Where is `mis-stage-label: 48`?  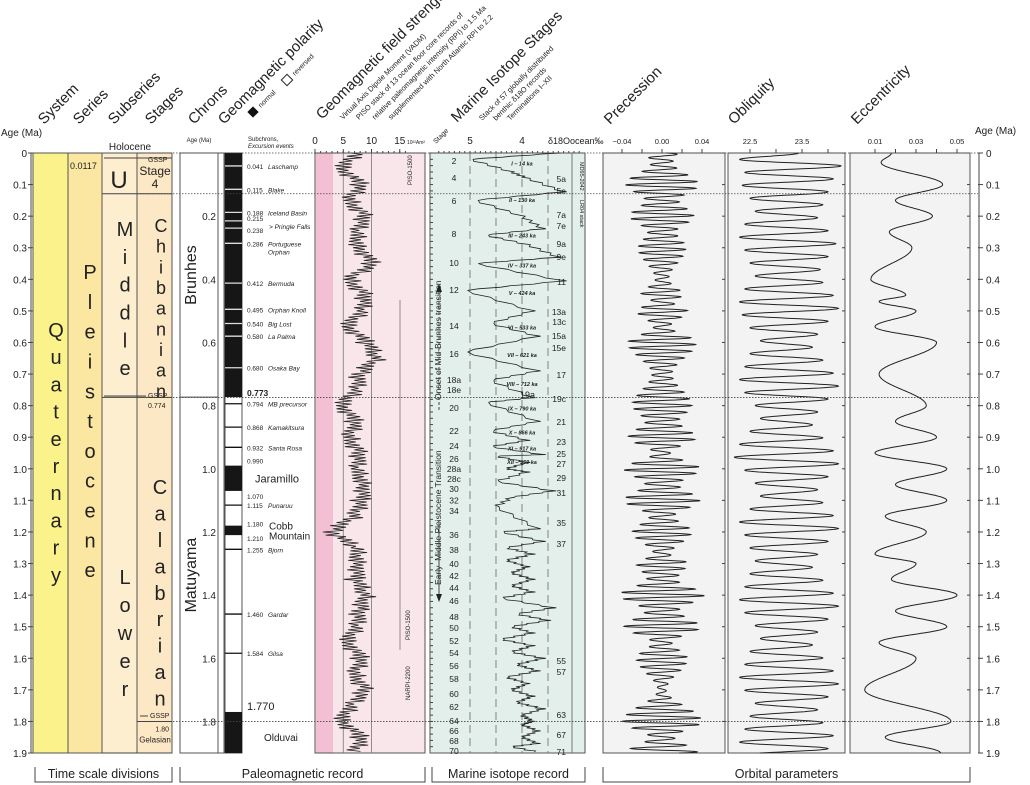 mis-stage-label: 48 is located at coordinates (454, 617).